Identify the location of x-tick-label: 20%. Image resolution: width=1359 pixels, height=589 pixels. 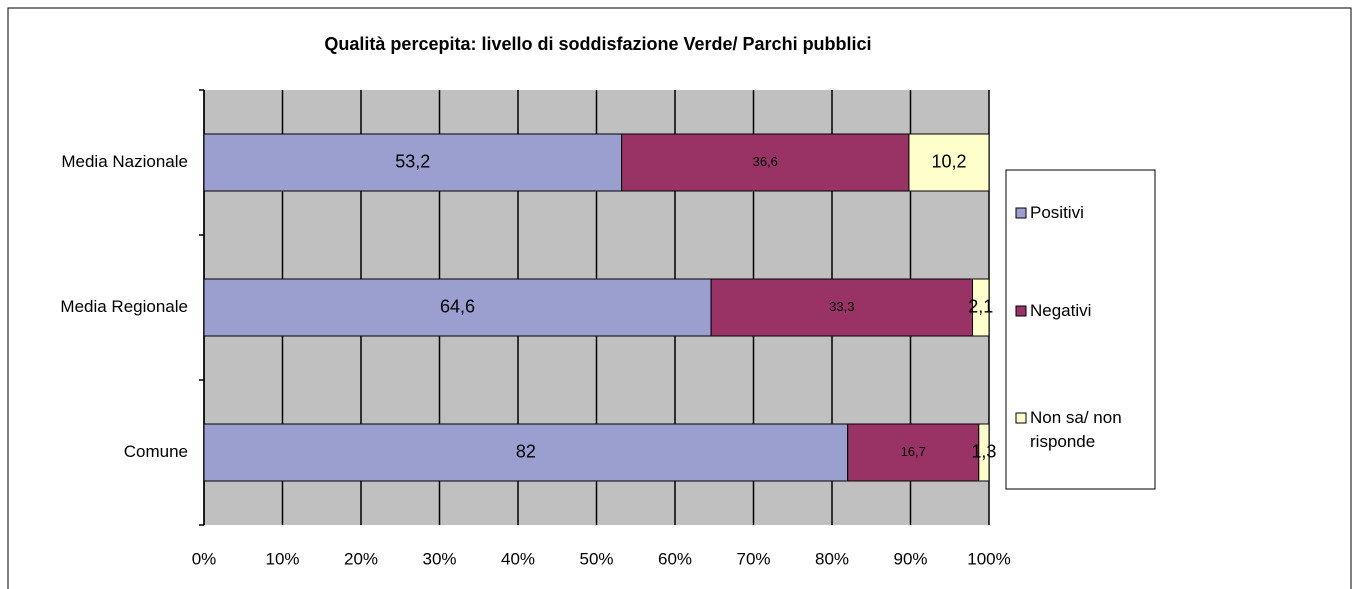
(361, 558).